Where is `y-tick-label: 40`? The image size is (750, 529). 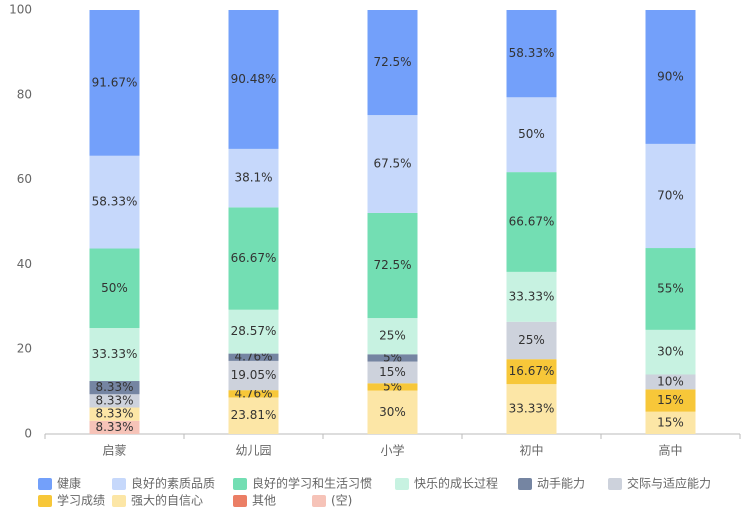
y-tick-label: 40 is located at coordinates (24, 264).